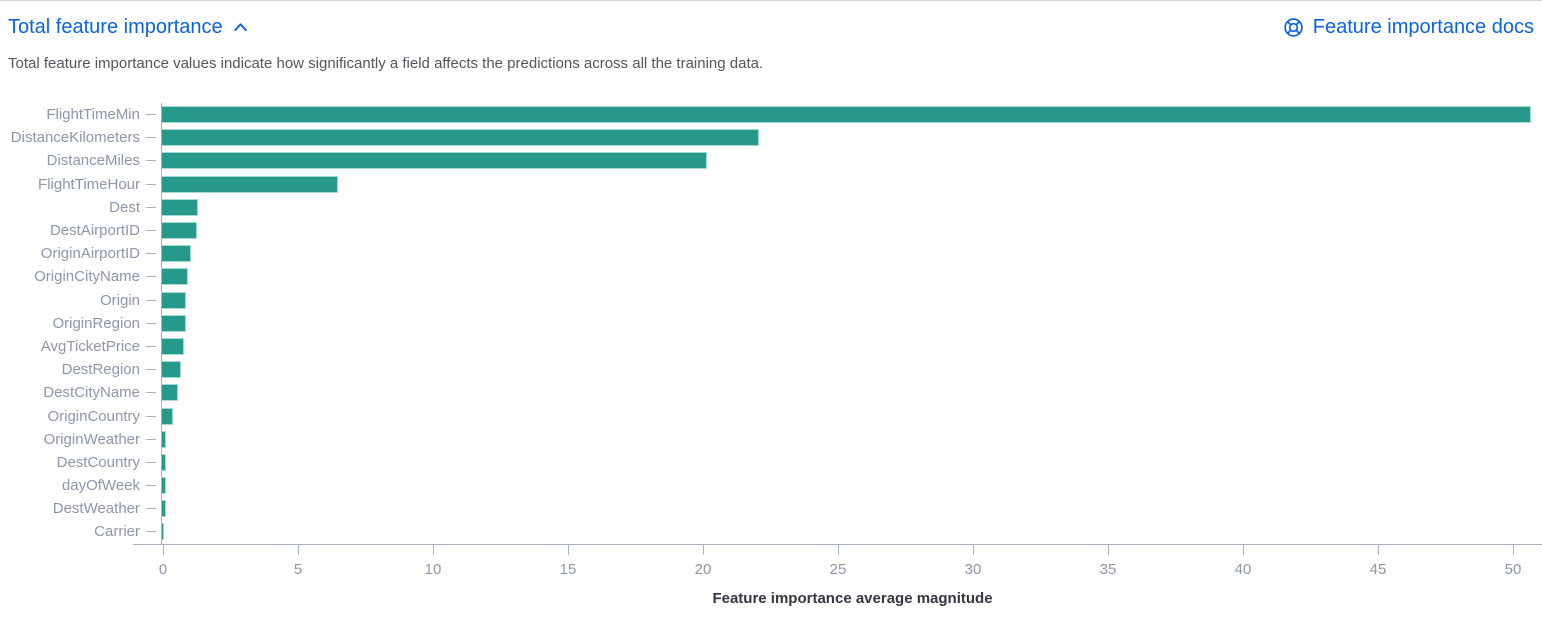 This screenshot has width=1542, height=618. What do you see at coordinates (771, 0) in the screenshot?
I see `panel-top-border` at bounding box center [771, 0].